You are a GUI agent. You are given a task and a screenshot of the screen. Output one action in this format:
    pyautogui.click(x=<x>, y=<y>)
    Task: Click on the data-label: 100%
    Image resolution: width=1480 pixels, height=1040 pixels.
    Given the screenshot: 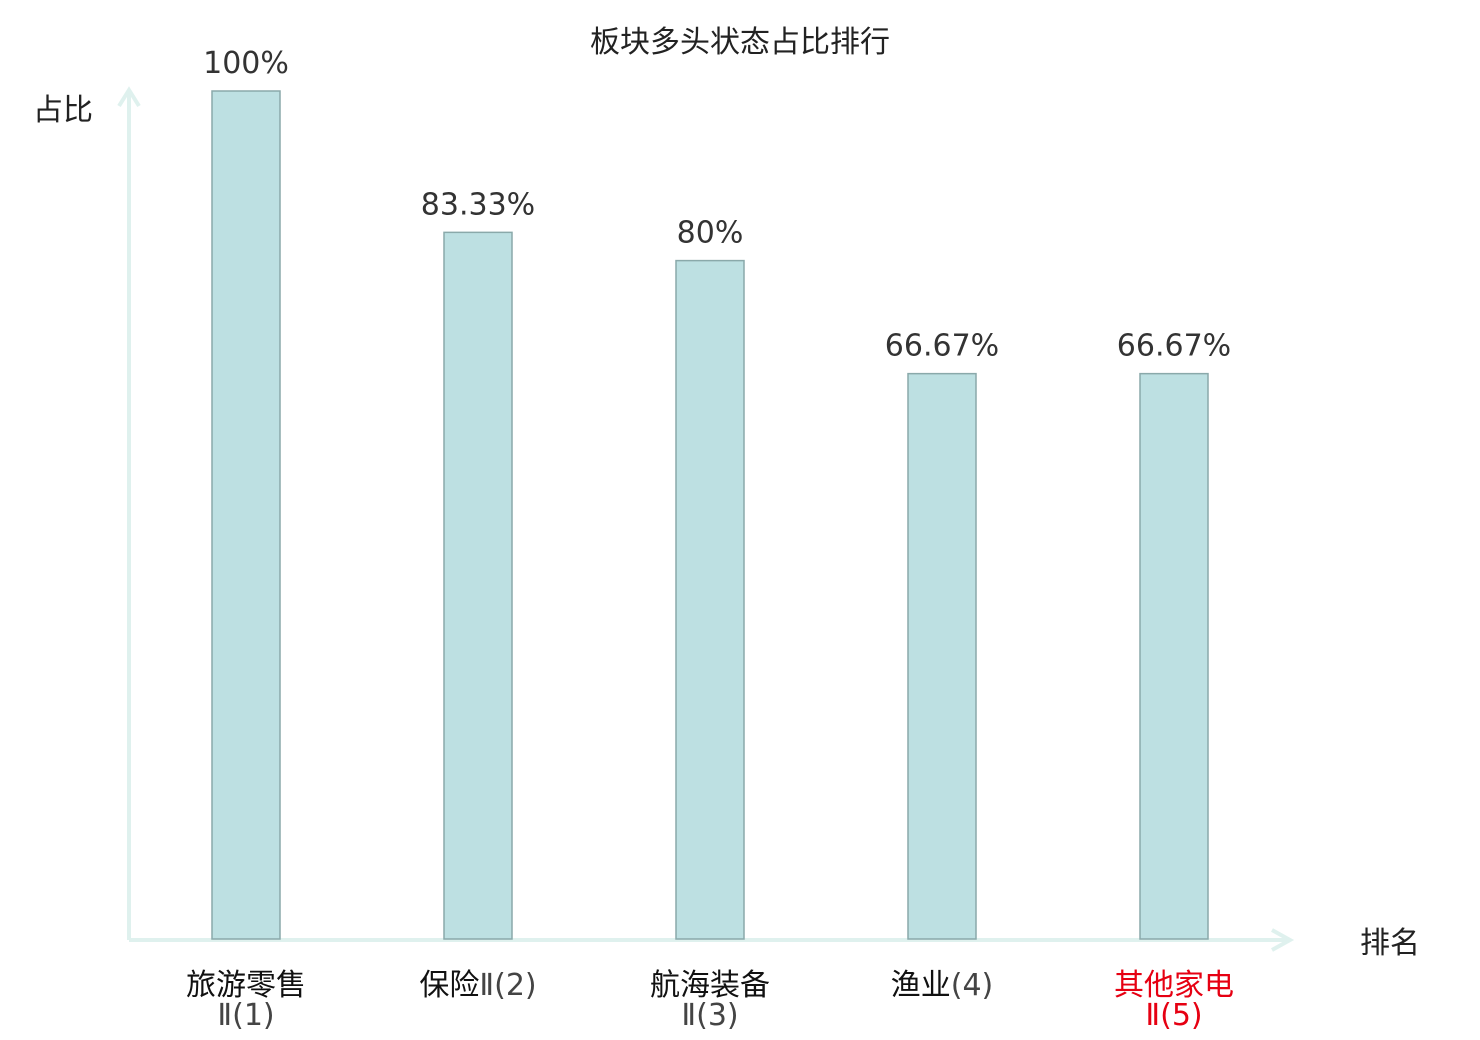 What is the action you would take?
    pyautogui.click(x=246, y=63)
    